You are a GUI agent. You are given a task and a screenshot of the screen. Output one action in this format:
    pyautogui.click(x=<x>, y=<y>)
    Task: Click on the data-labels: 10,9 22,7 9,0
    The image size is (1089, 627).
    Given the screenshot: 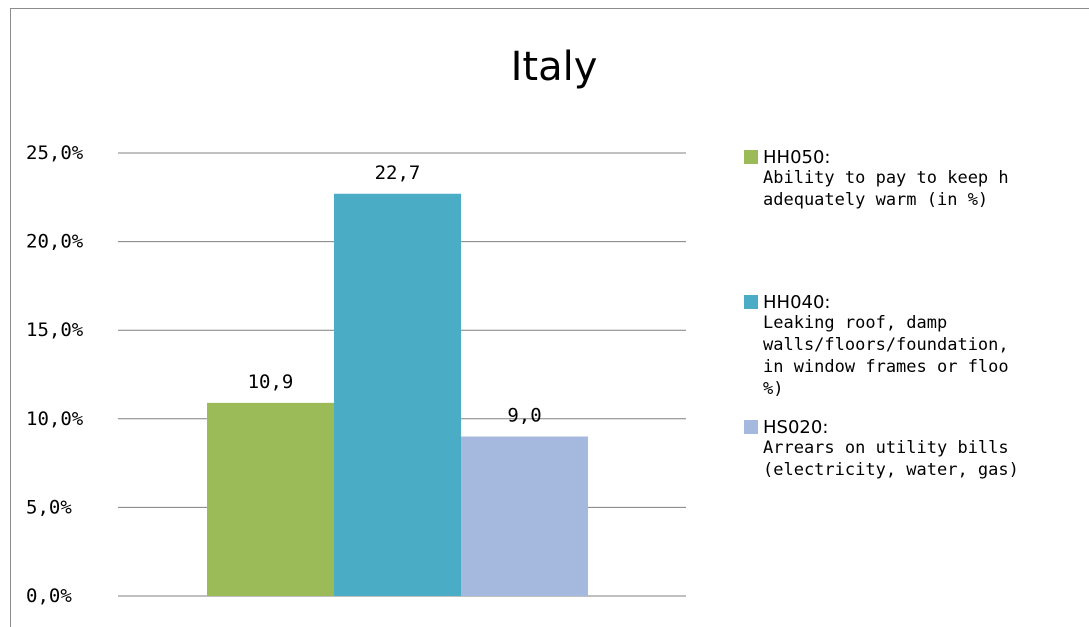 What is the action you would take?
    pyautogui.click(x=395, y=294)
    